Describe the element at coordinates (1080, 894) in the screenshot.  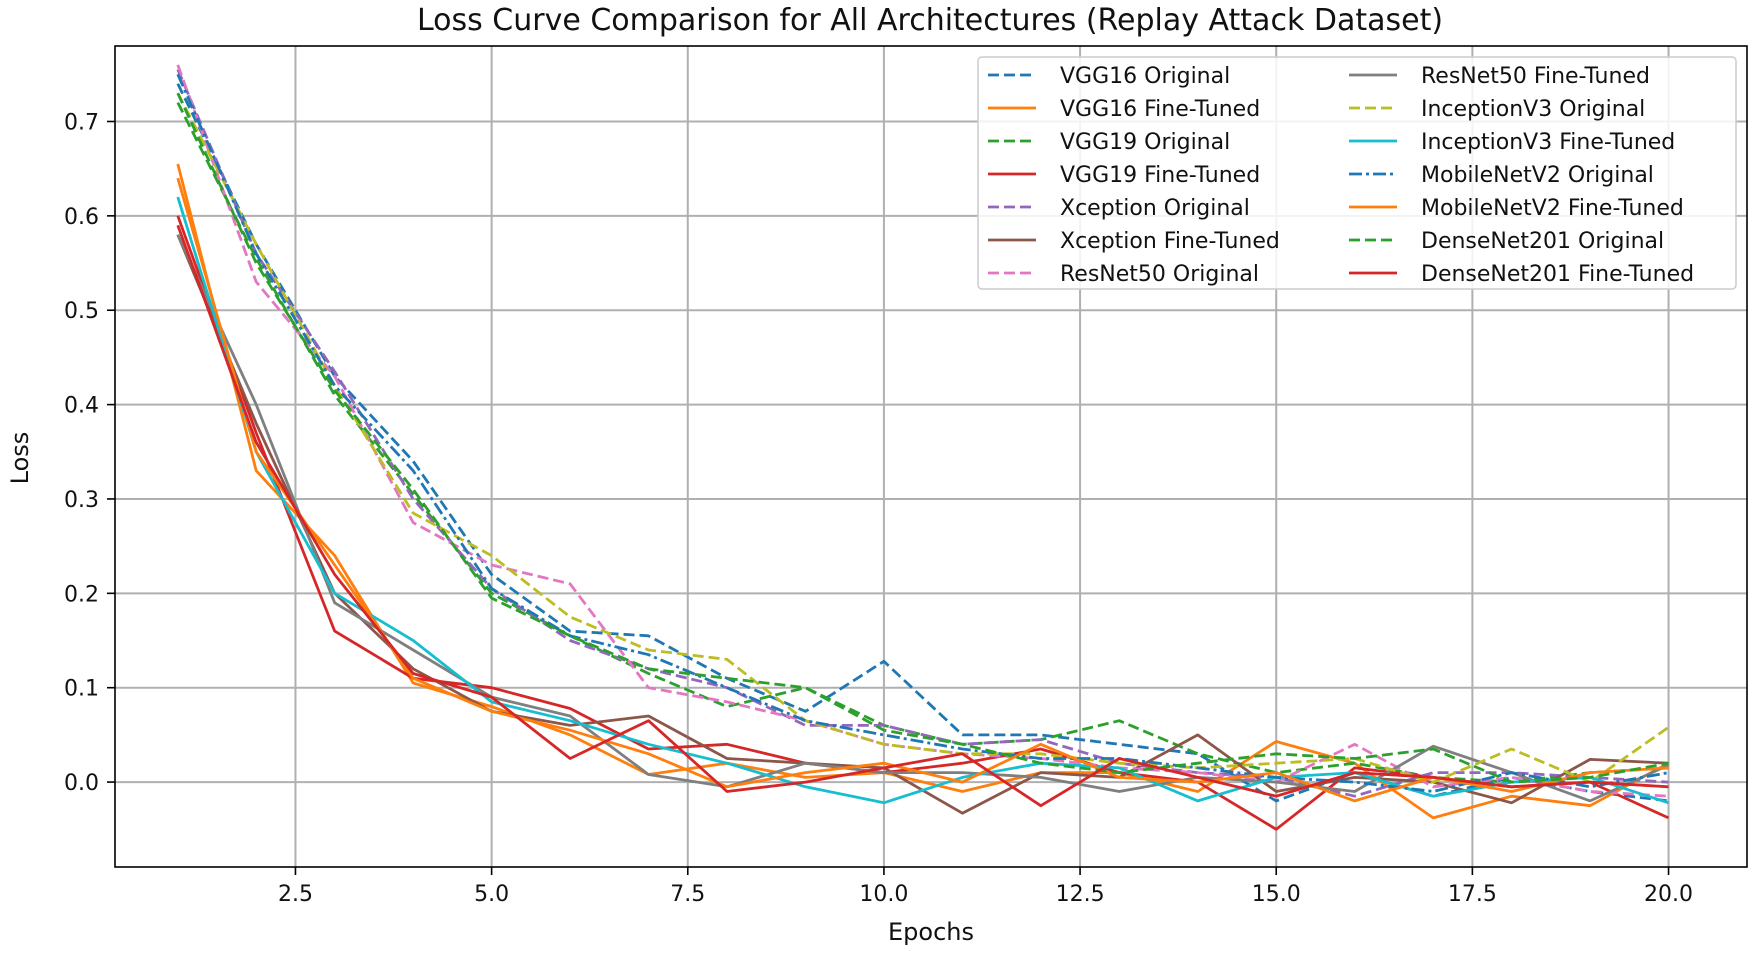
I see `x-tick-label: 12.5` at that location.